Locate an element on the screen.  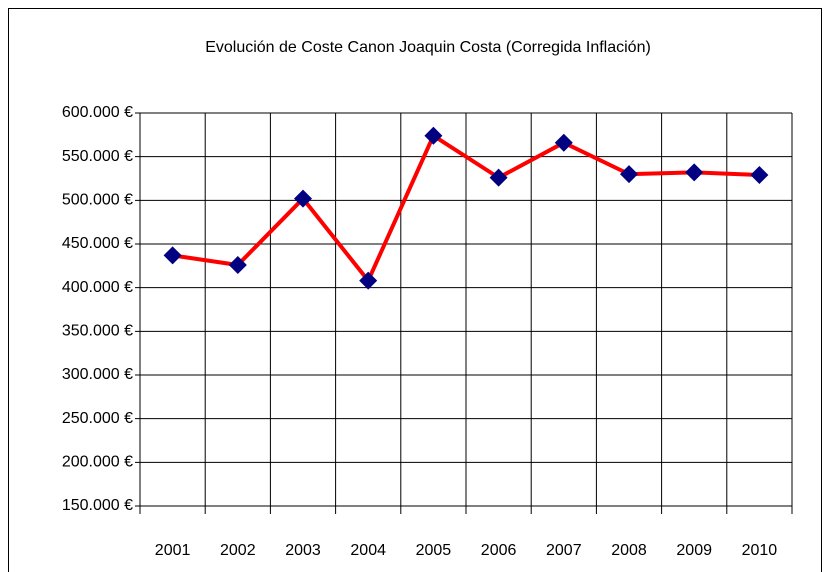
x-tick-label: 2010 is located at coordinates (760, 550).